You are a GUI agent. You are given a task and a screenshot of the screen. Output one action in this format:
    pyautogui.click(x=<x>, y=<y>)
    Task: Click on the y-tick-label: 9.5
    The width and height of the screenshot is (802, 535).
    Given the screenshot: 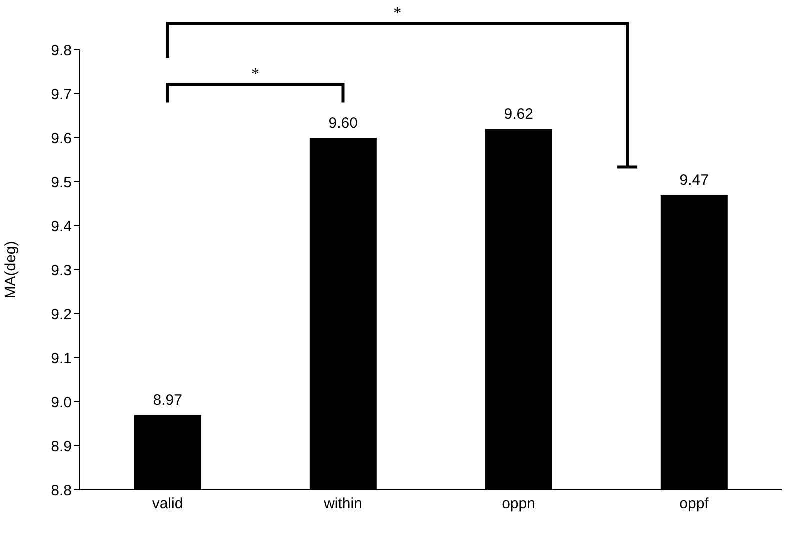 What is the action you would take?
    pyautogui.click(x=61, y=183)
    